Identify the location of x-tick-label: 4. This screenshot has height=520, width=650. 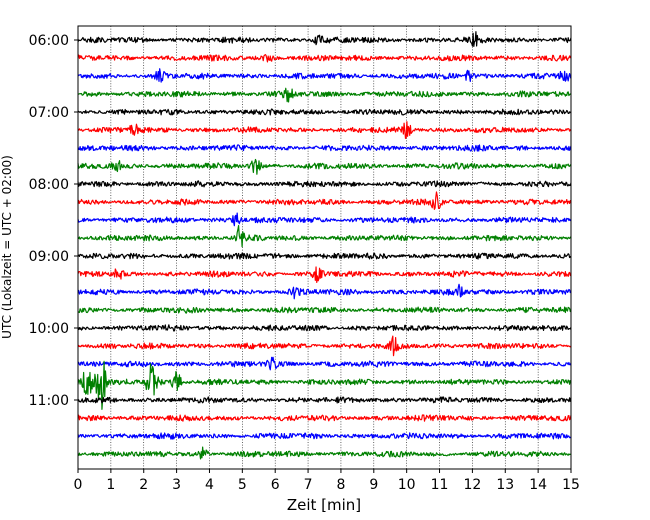
(209, 485).